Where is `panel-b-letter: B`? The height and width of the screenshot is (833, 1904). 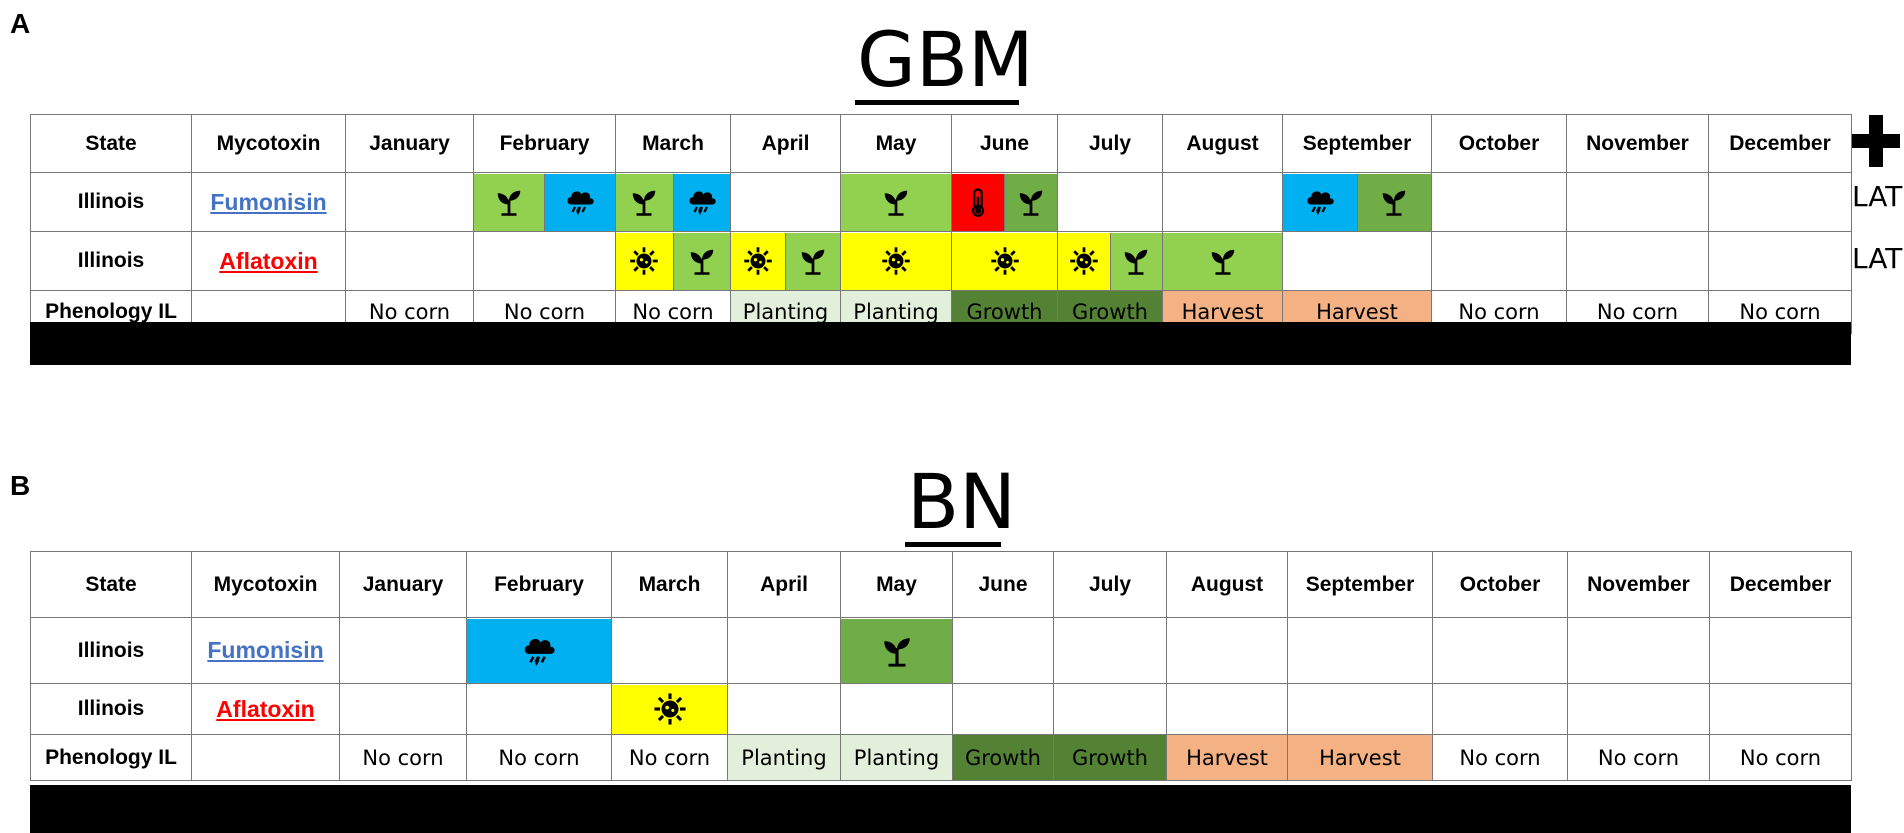 panel-b-letter: B is located at coordinates (20, 485).